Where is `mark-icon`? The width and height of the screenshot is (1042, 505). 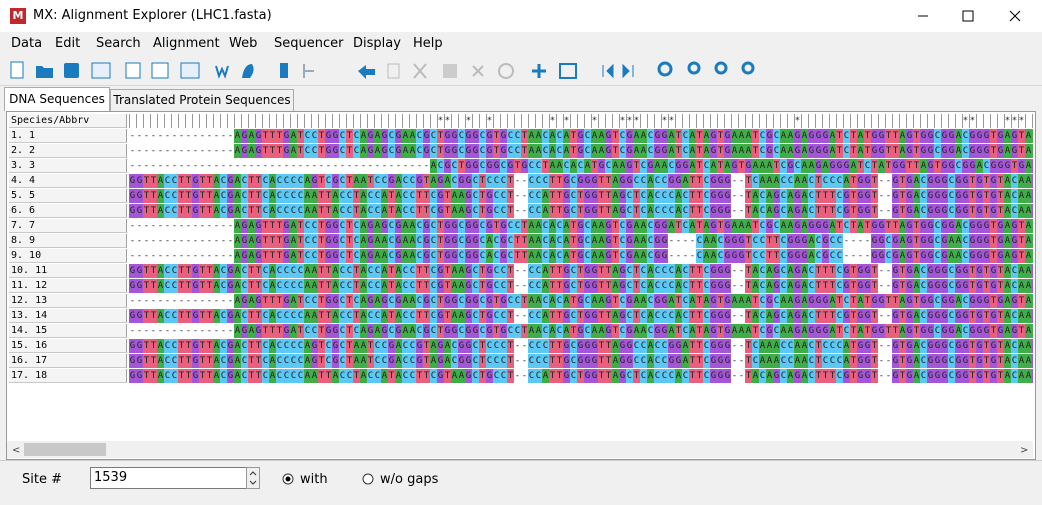
mark-icon is located at coordinates (308, 71).